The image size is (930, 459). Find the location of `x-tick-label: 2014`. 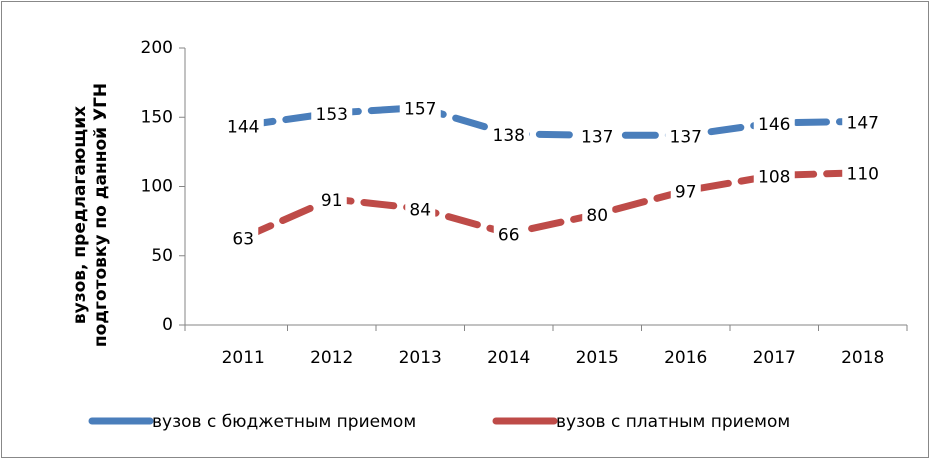

x-tick-label: 2014 is located at coordinates (508, 358).